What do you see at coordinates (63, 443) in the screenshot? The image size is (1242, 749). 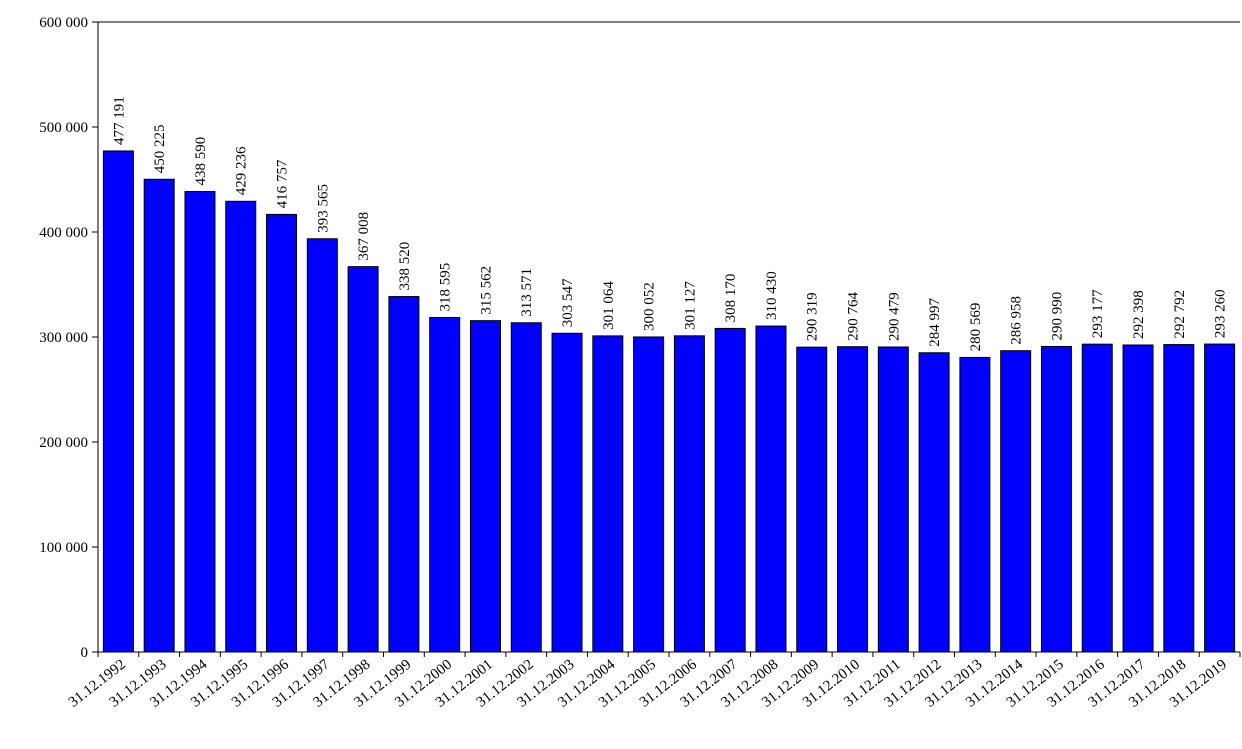 I see `y-tick-label: 200 000` at bounding box center [63, 443].